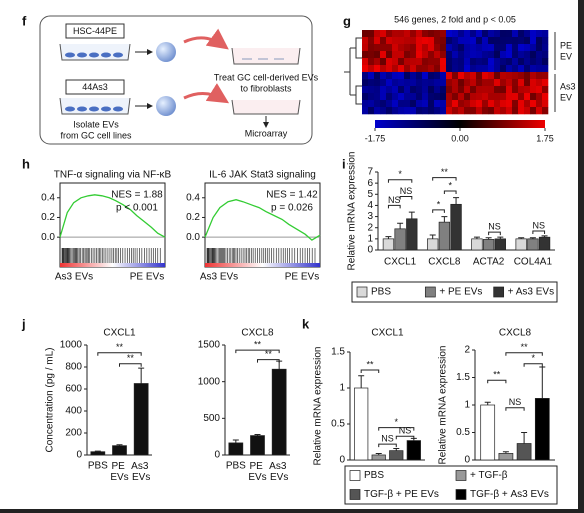 The width and height of the screenshot is (584, 513). I want to click on y-tick-label: 400, so click(73, 411).